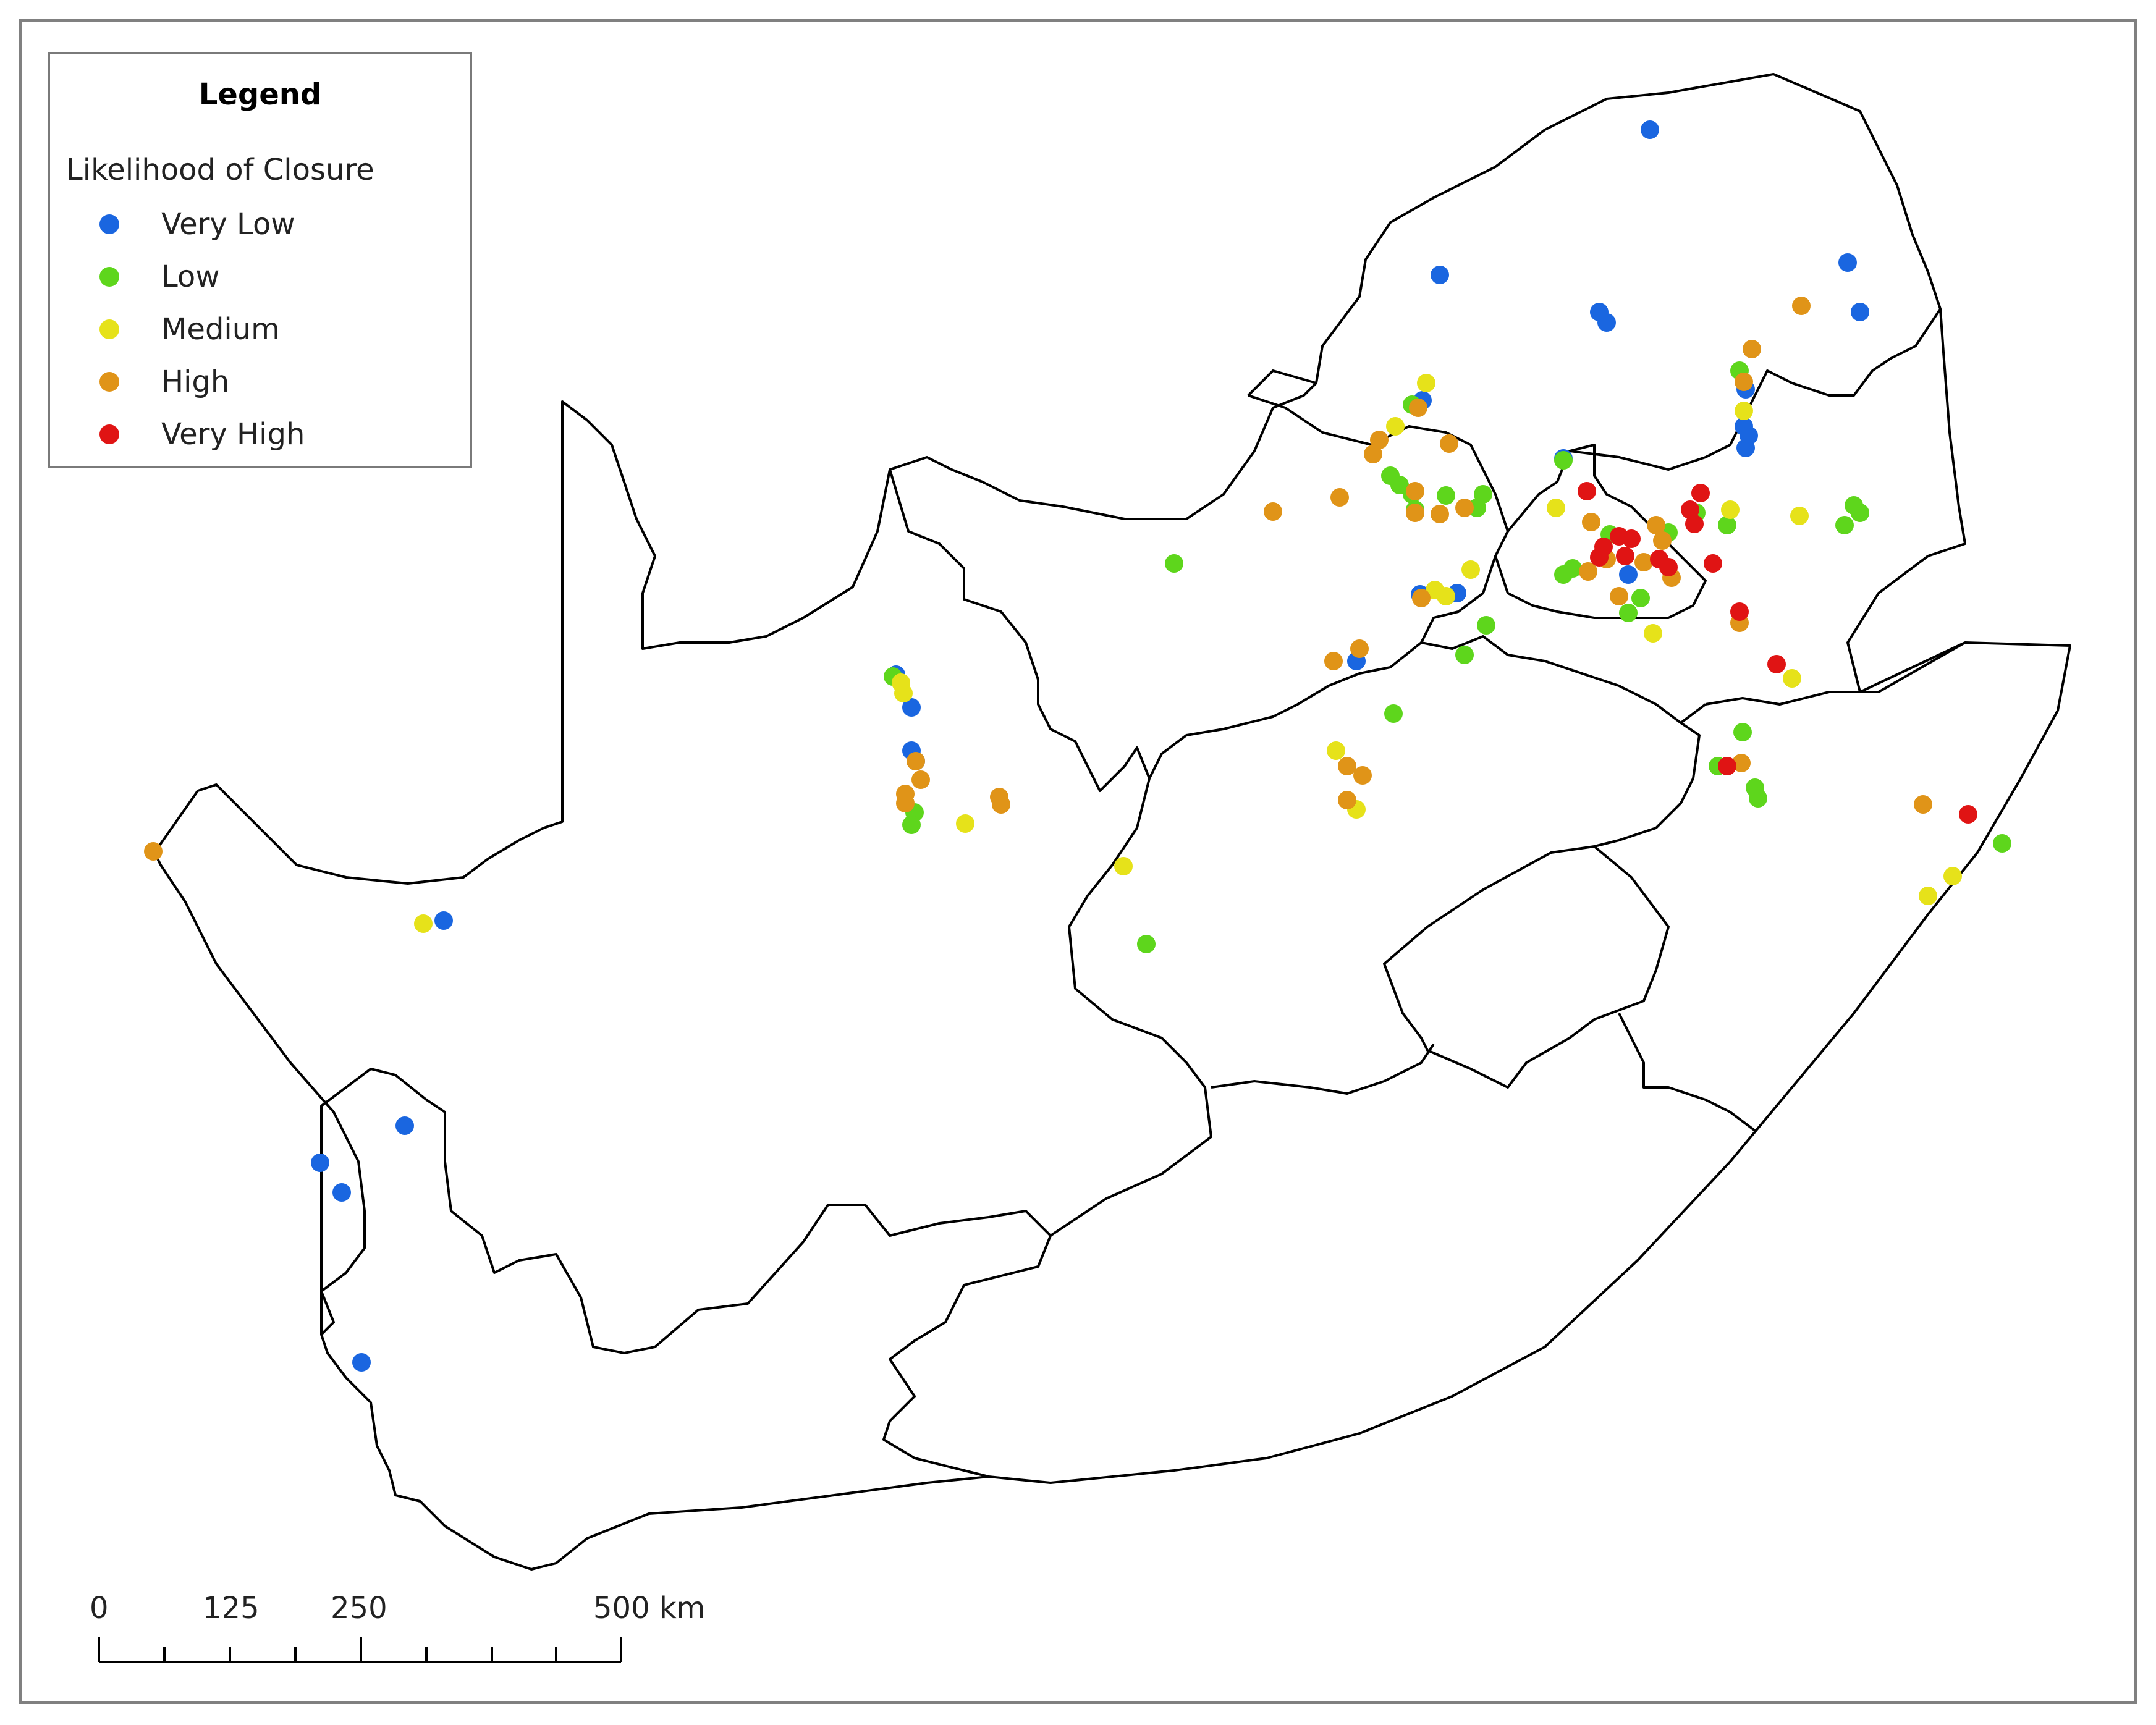 Image resolution: width=2156 pixels, height=1725 pixels. I want to click on legend-dot-medium, so click(109, 329).